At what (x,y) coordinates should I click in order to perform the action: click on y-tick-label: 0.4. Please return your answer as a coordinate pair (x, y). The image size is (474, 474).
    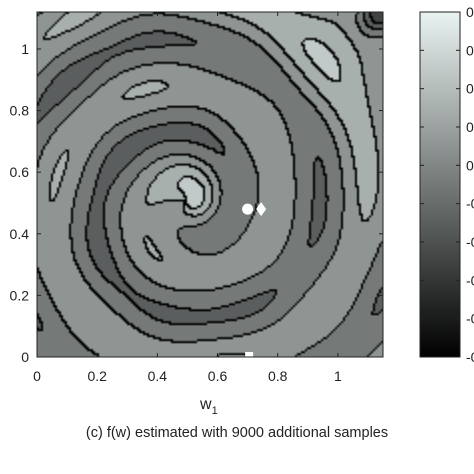
    Looking at the image, I should click on (20, 234).